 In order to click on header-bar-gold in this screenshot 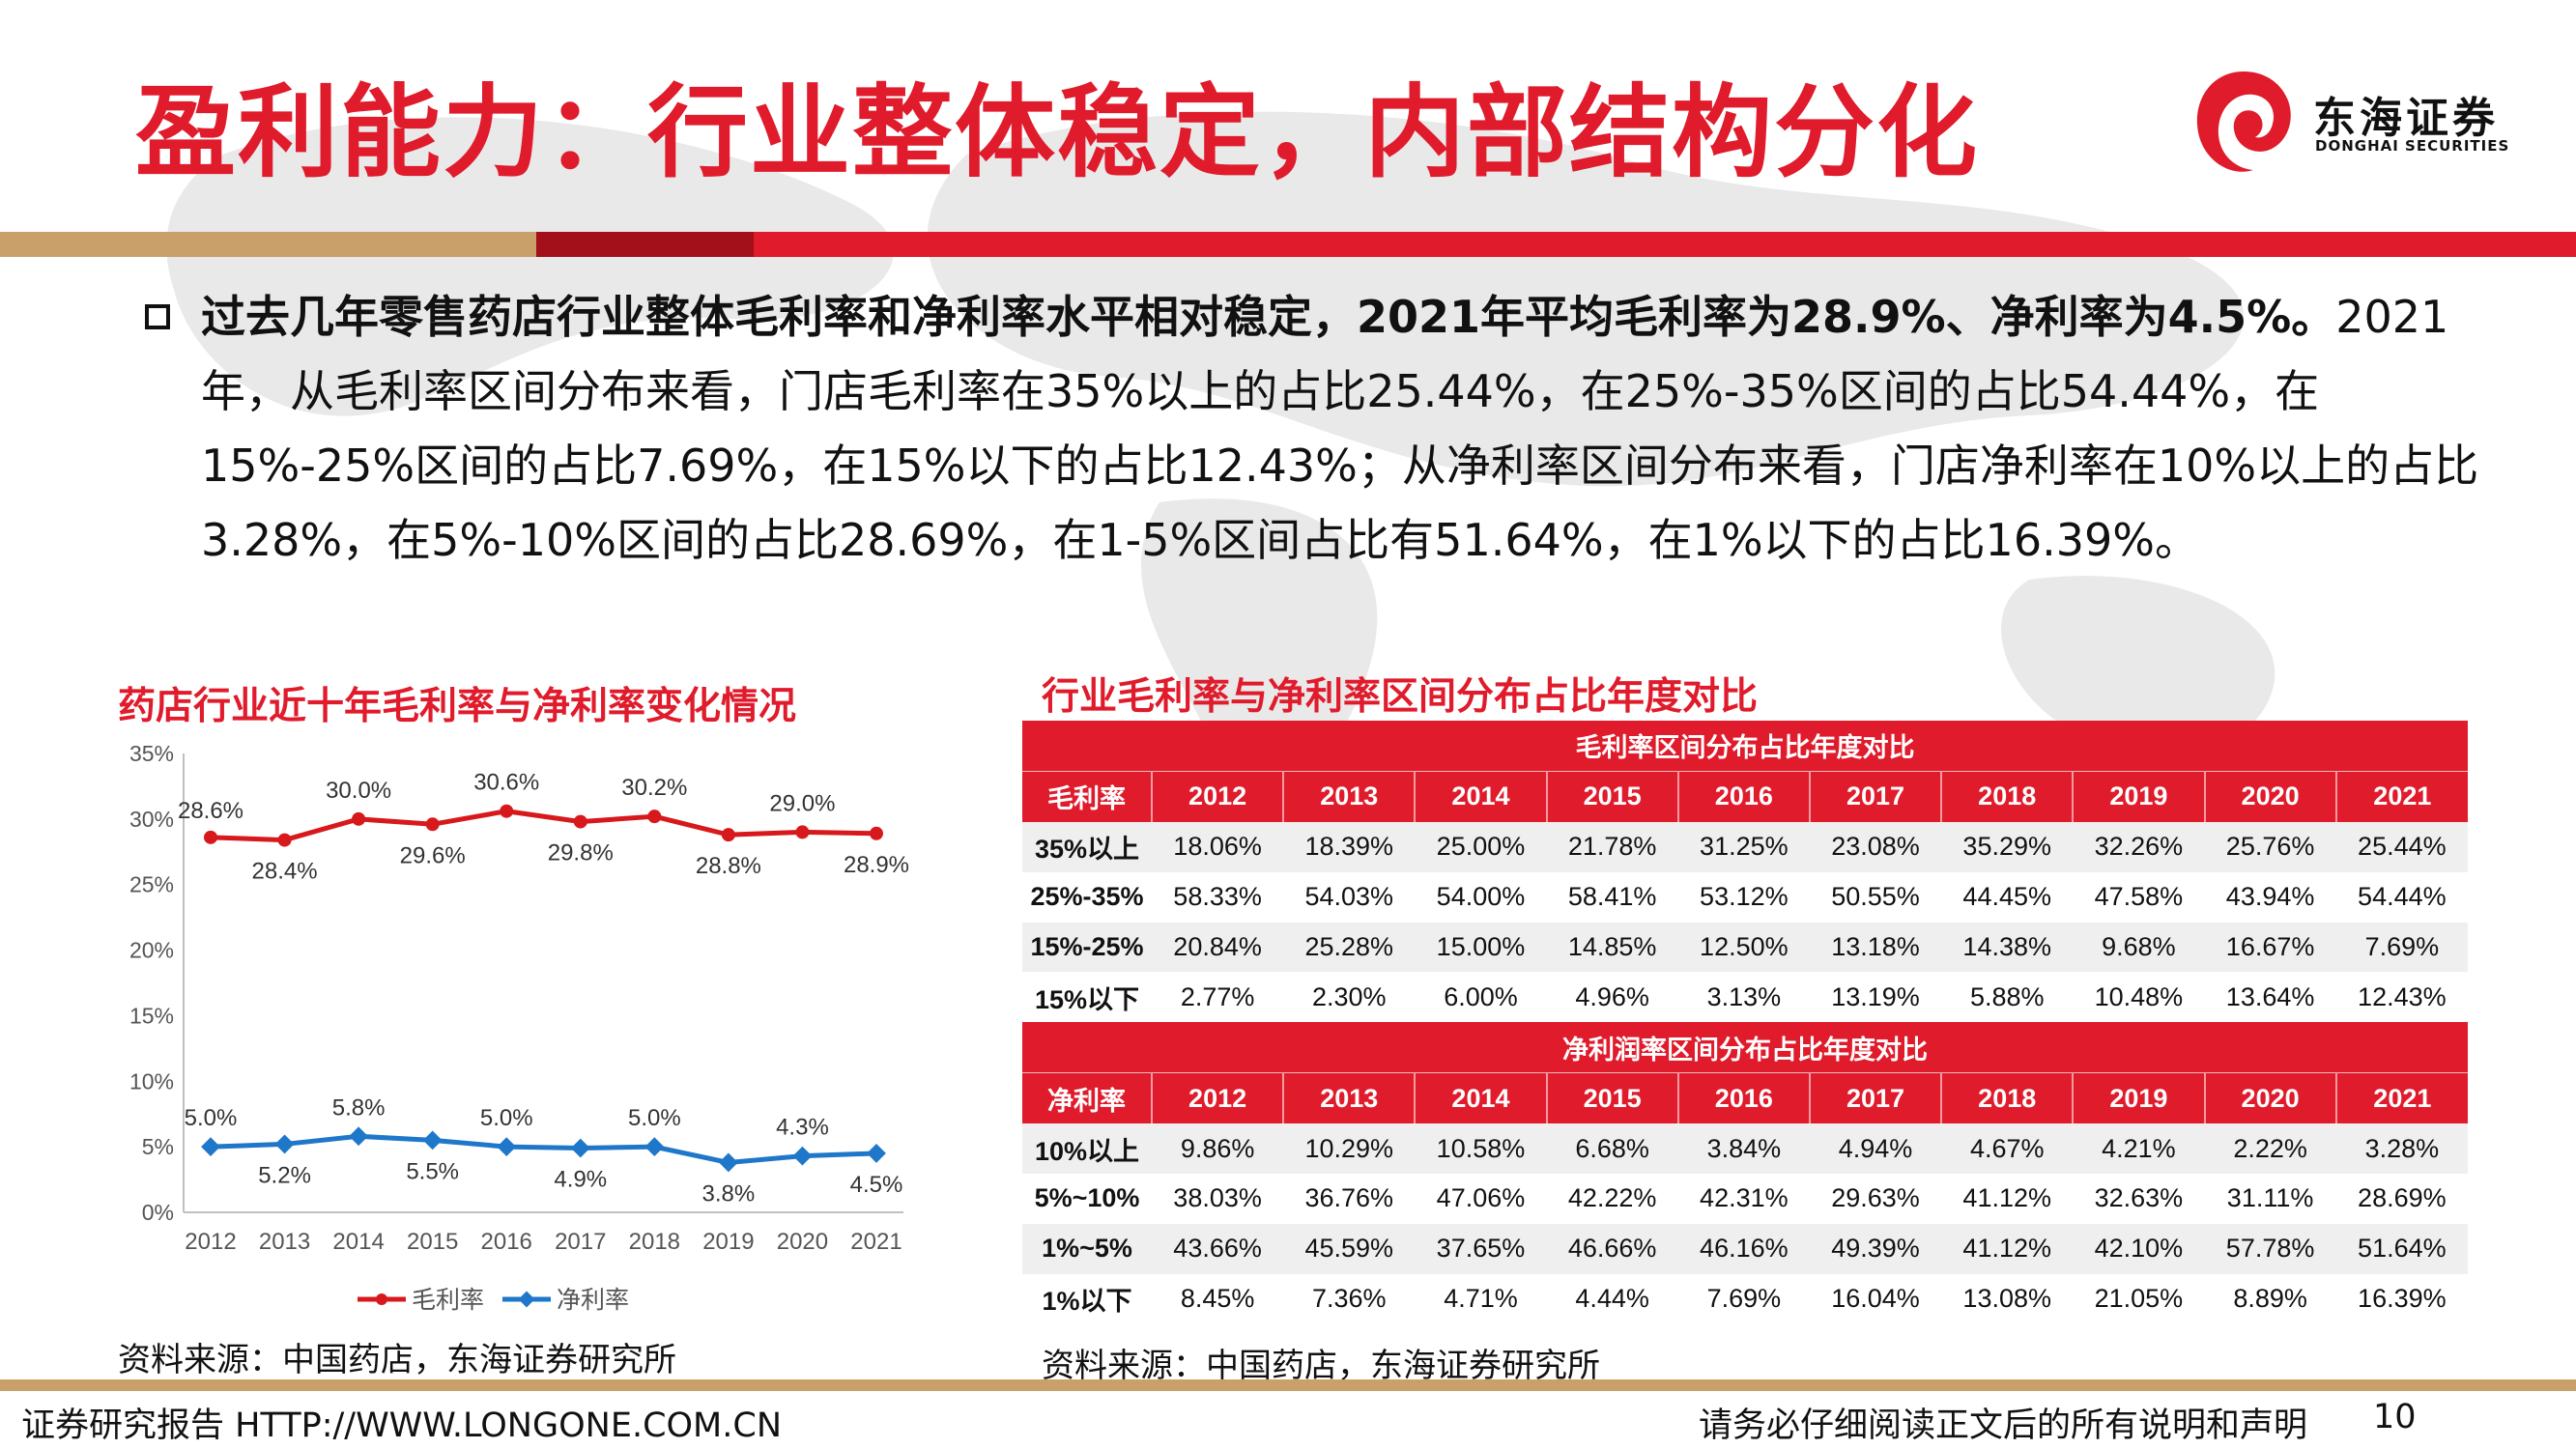, I will do `click(268, 244)`.